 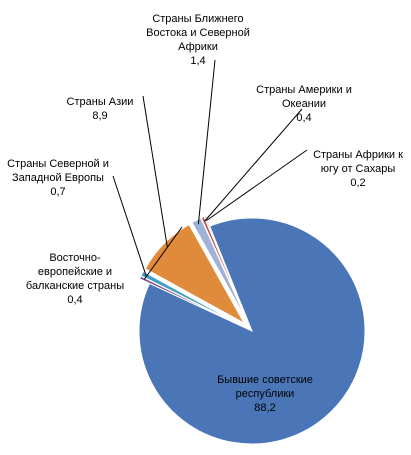 I want to click on slice-label-line: республики, so click(x=265, y=394).